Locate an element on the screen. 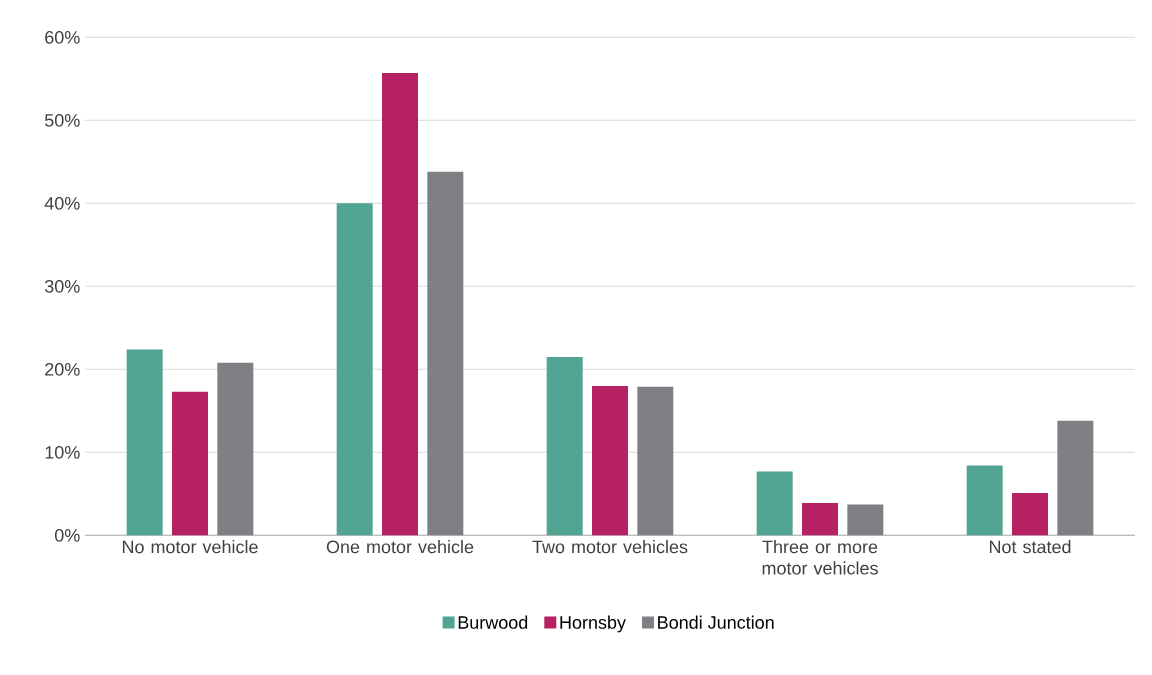 This screenshot has height=675, width=1152. legend-label: Bondi Junction is located at coordinates (716, 622).